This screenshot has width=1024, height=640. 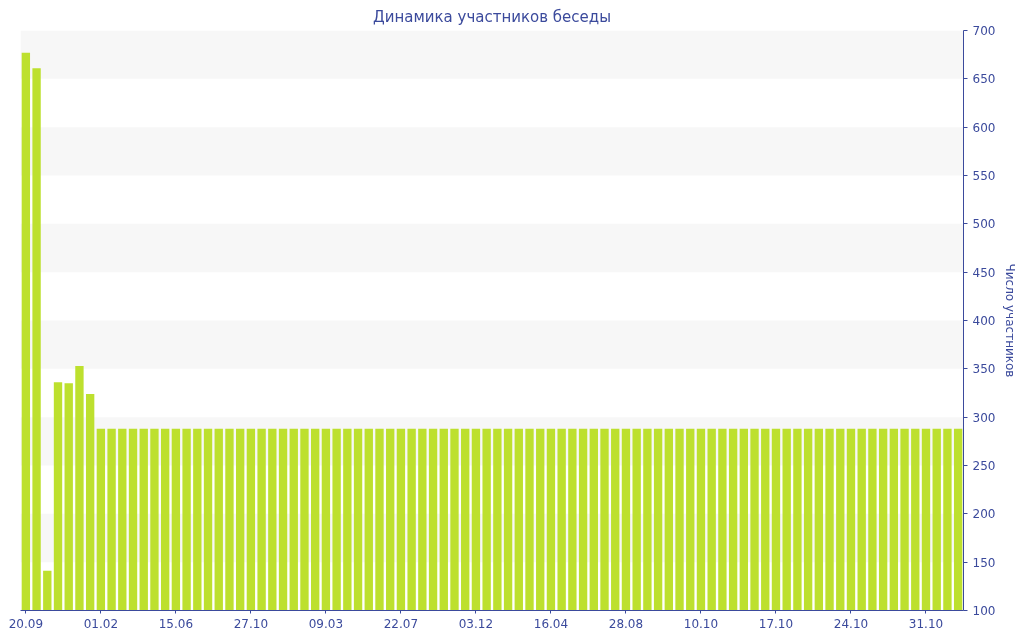 What do you see at coordinates (984, 176) in the screenshot?
I see `y-tick-label: 550` at bounding box center [984, 176].